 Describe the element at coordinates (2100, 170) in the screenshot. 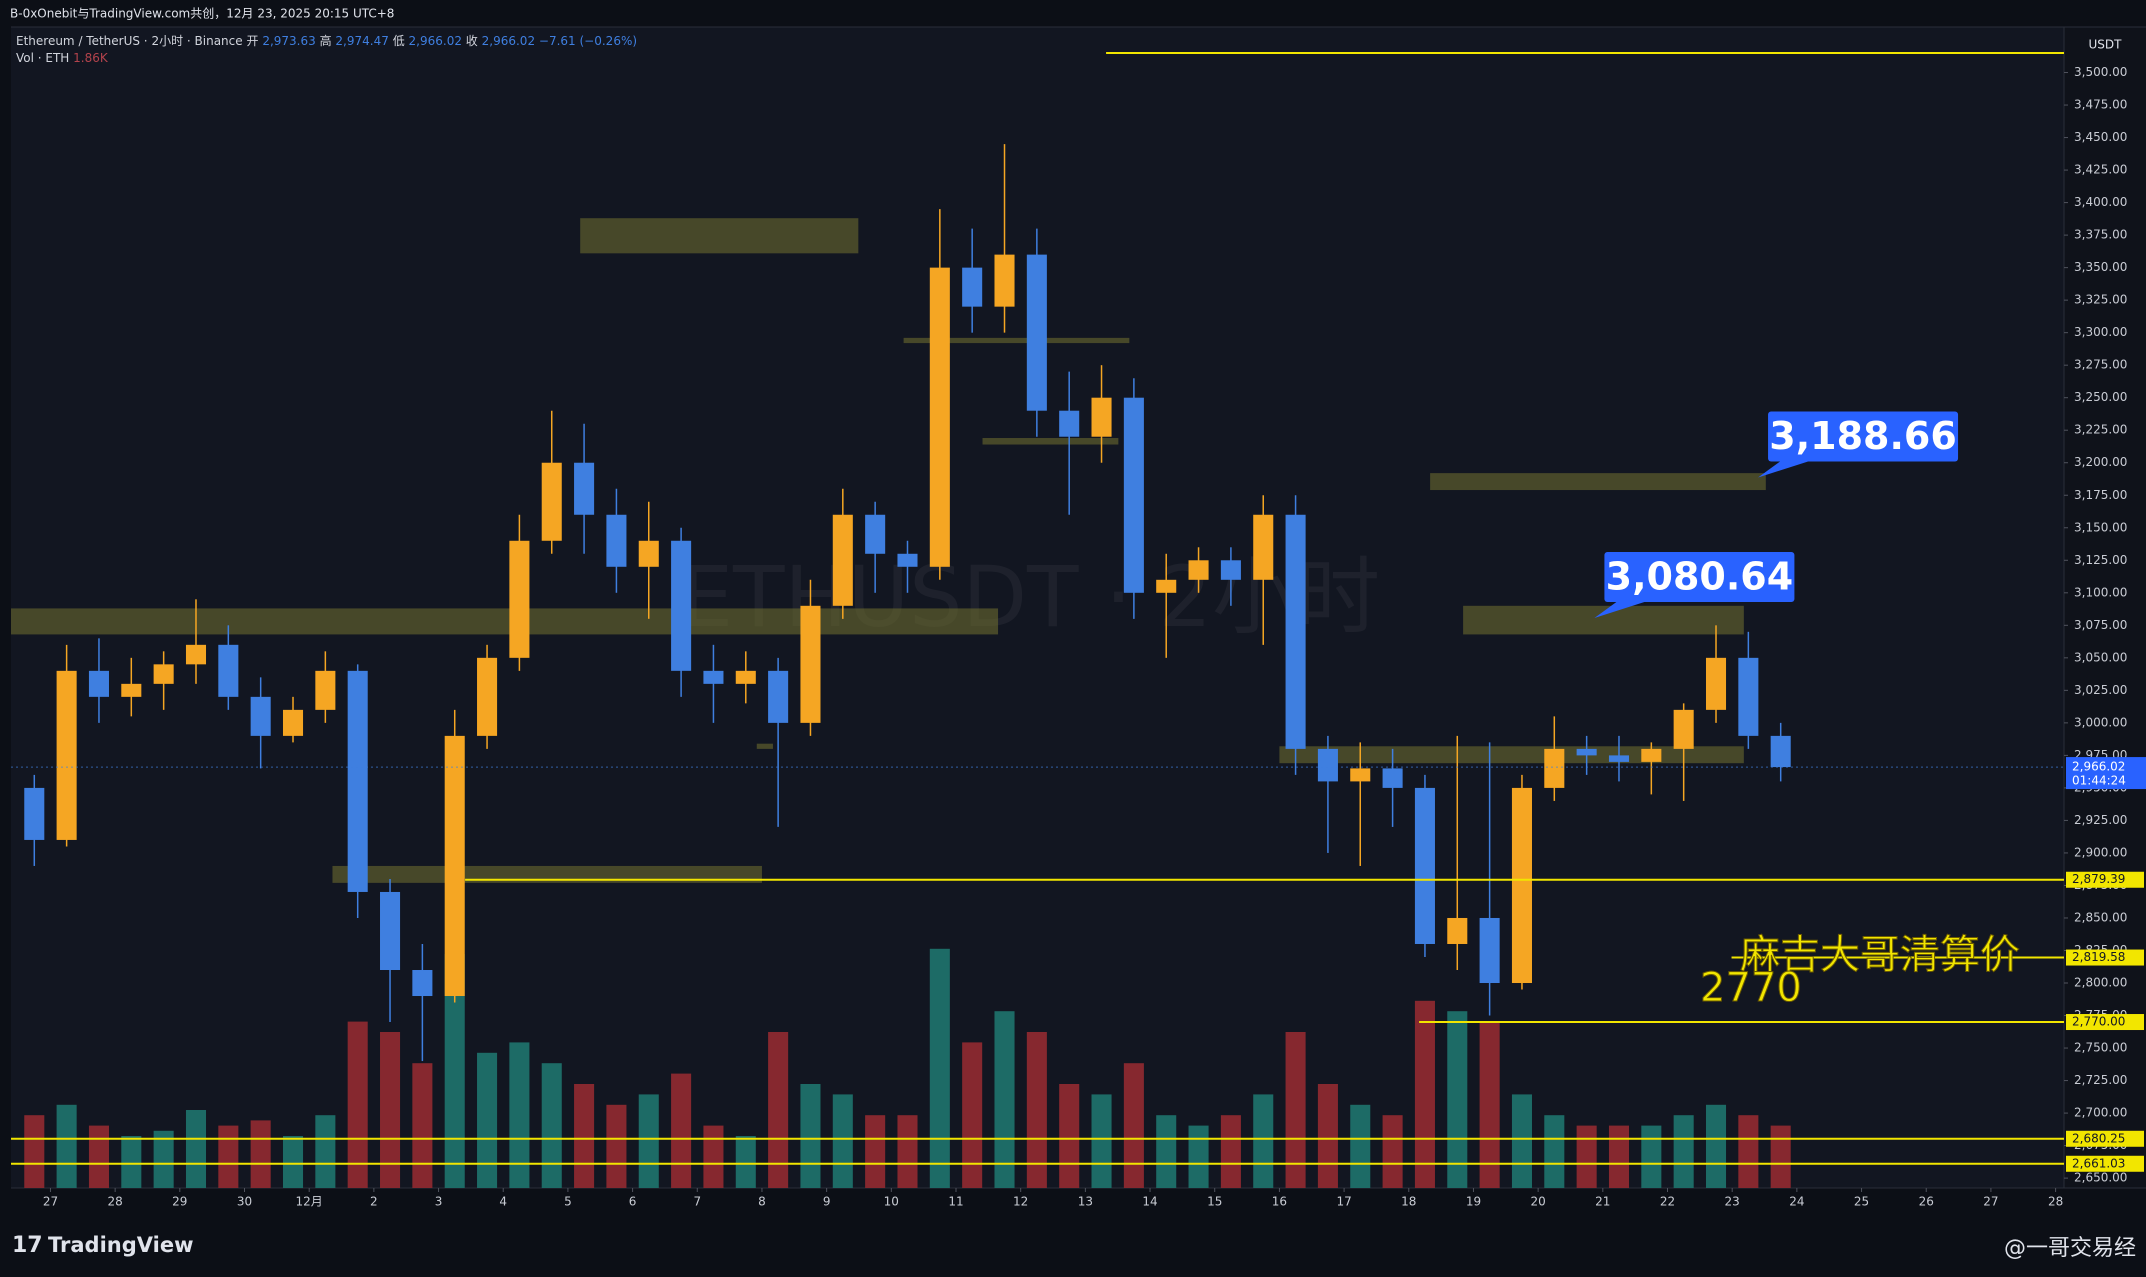

I see `y-tick-label: 3,425.00` at that location.